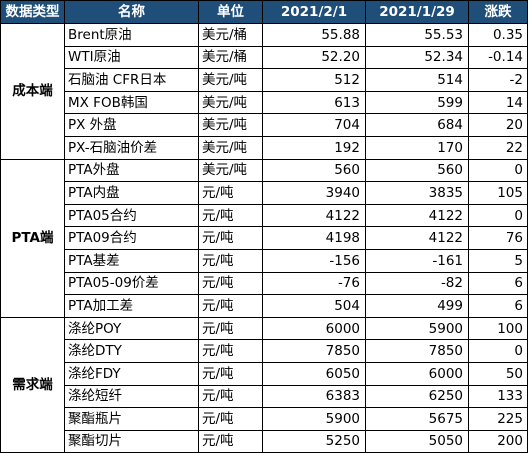 The height and width of the screenshot is (455, 530). What do you see at coordinates (417, 35) in the screenshot?
I see `value-cell-date-2: 55.53` at bounding box center [417, 35].